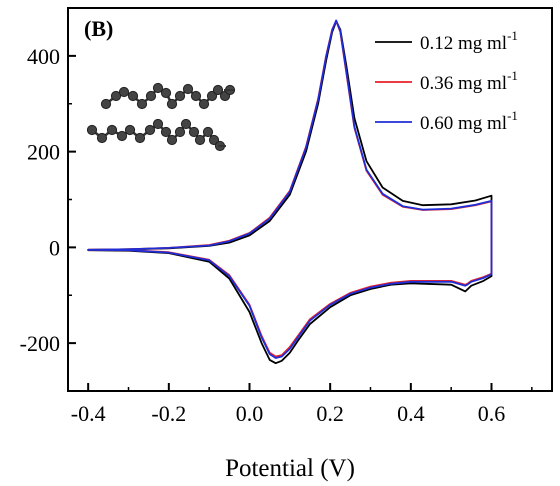 The height and width of the screenshot is (486, 560). Describe the element at coordinates (411, 413) in the screenshot. I see `x-tick-label: 0.4` at that location.